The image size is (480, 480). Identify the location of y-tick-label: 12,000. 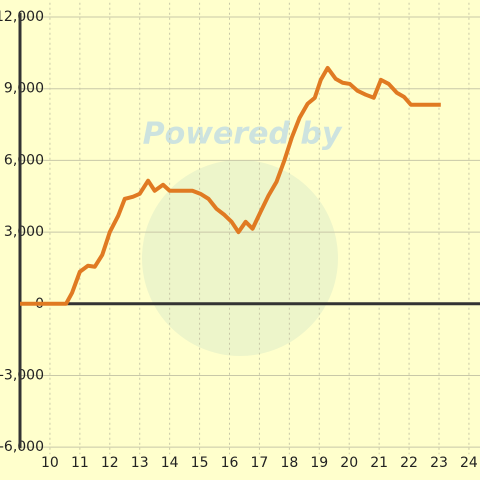
(22, 17).